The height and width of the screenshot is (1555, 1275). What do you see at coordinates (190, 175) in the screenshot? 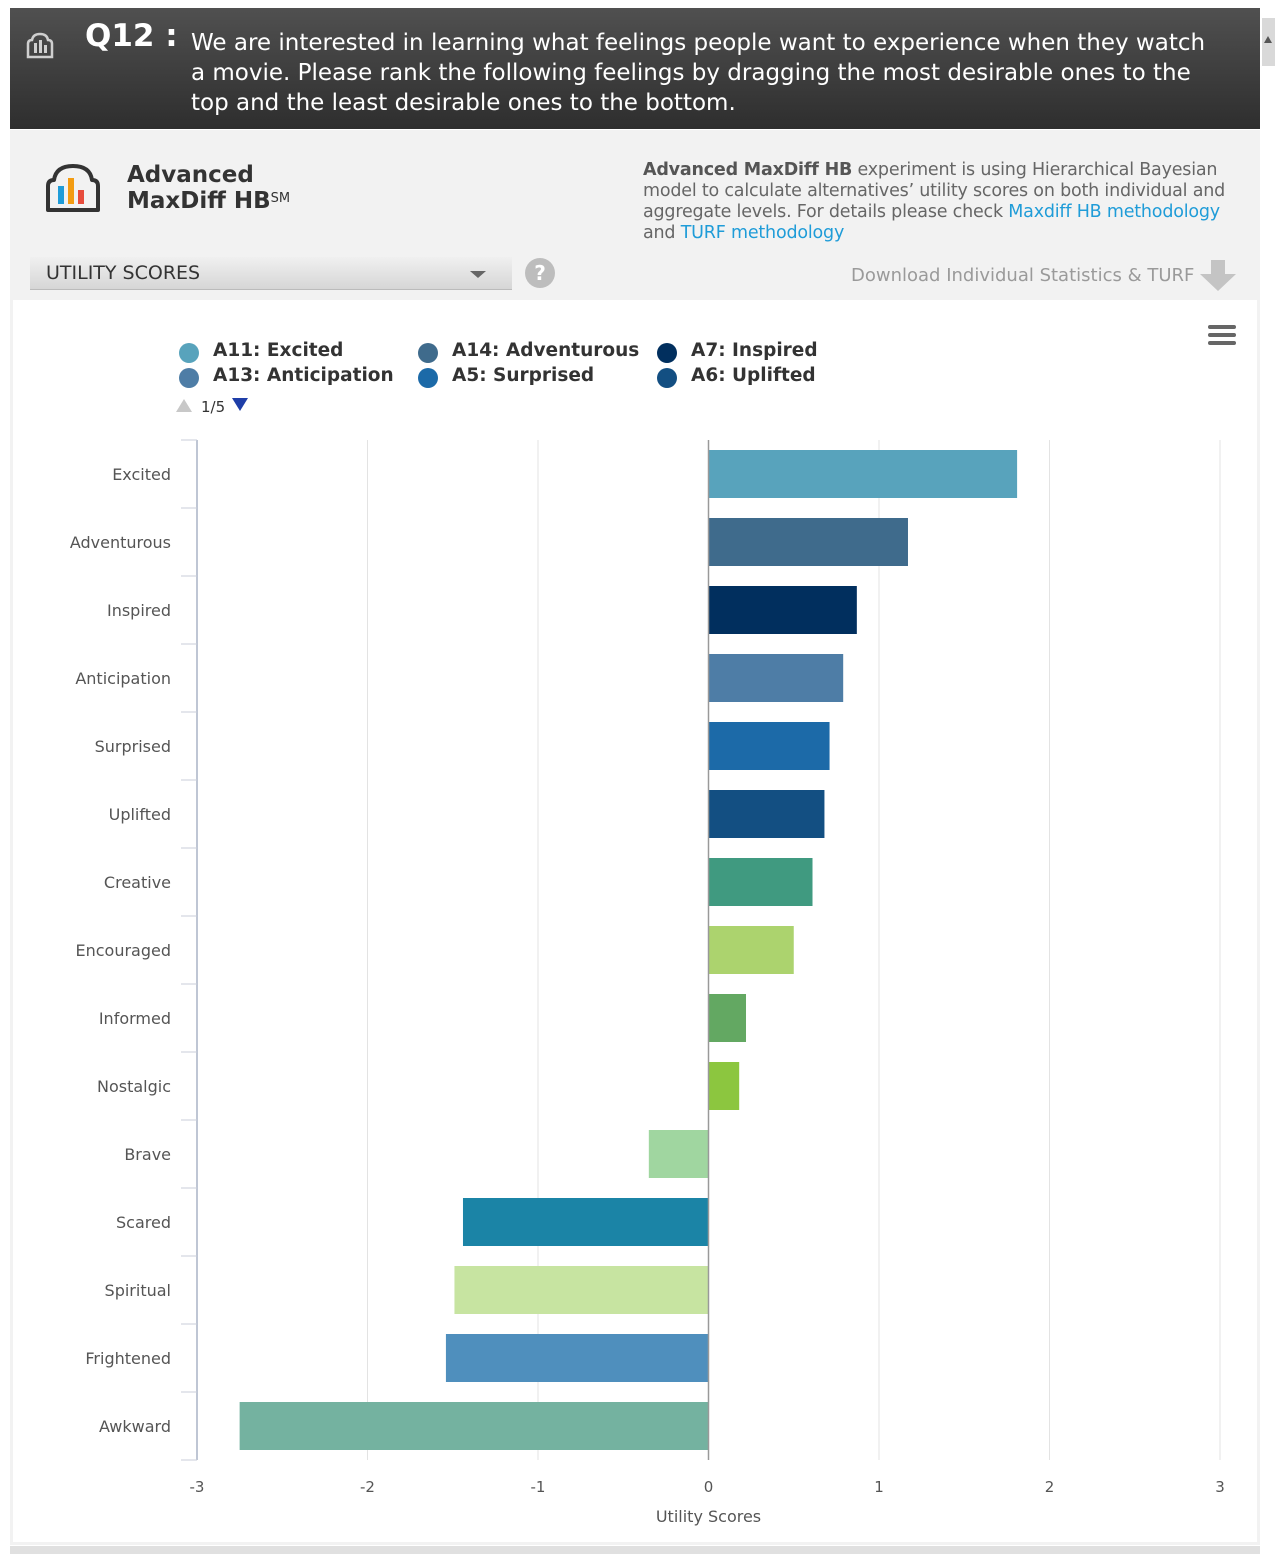
I see `brand-line1: Advanced` at bounding box center [190, 175].